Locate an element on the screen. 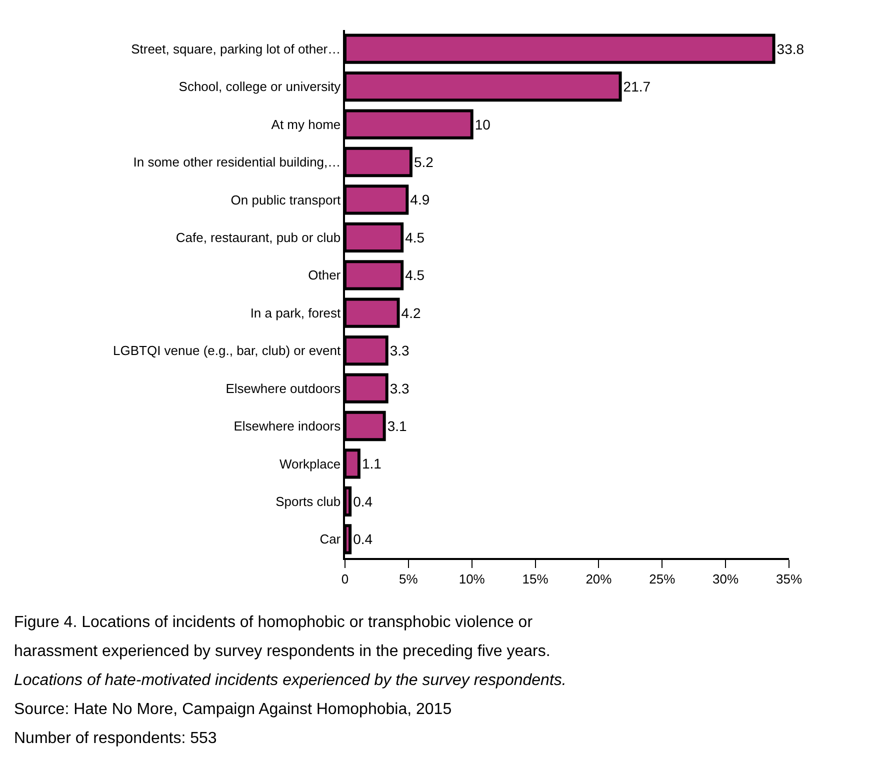  x-tick-label: 25% is located at coordinates (662, 578).